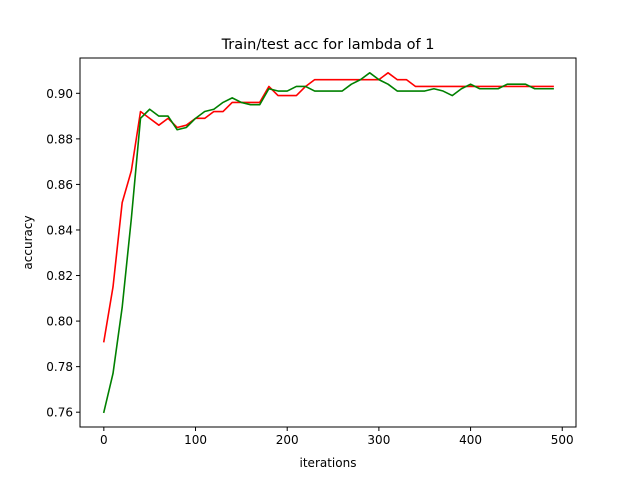 This screenshot has height=484, width=640. Describe the element at coordinates (59, 185) in the screenshot. I see `y-tick-label: 0.86` at that location.